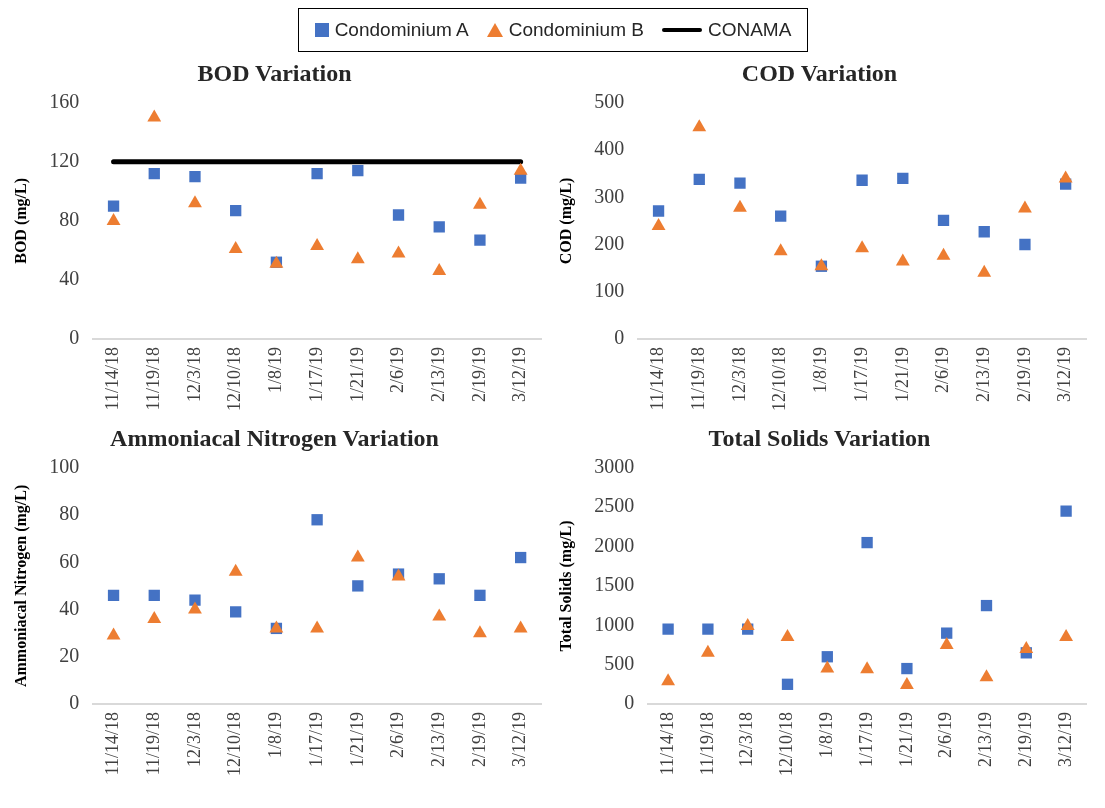 Image resolution: width=1105 pixels, height=808 pixels. What do you see at coordinates (609, 242) in the screenshot?
I see `y-tick-label: 200` at bounding box center [609, 242].